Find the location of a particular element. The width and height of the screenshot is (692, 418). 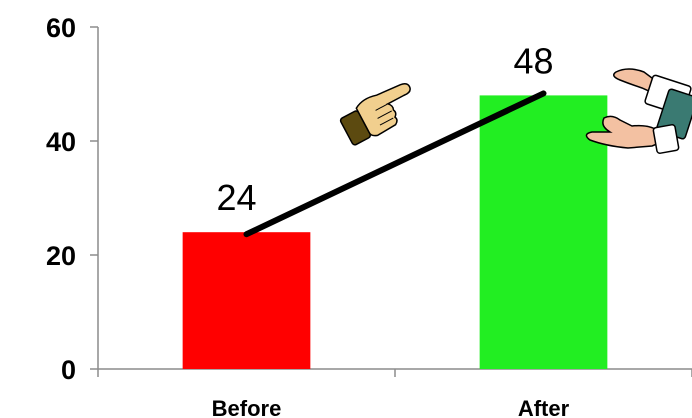

y-tick-label: 40 is located at coordinates (61, 142).